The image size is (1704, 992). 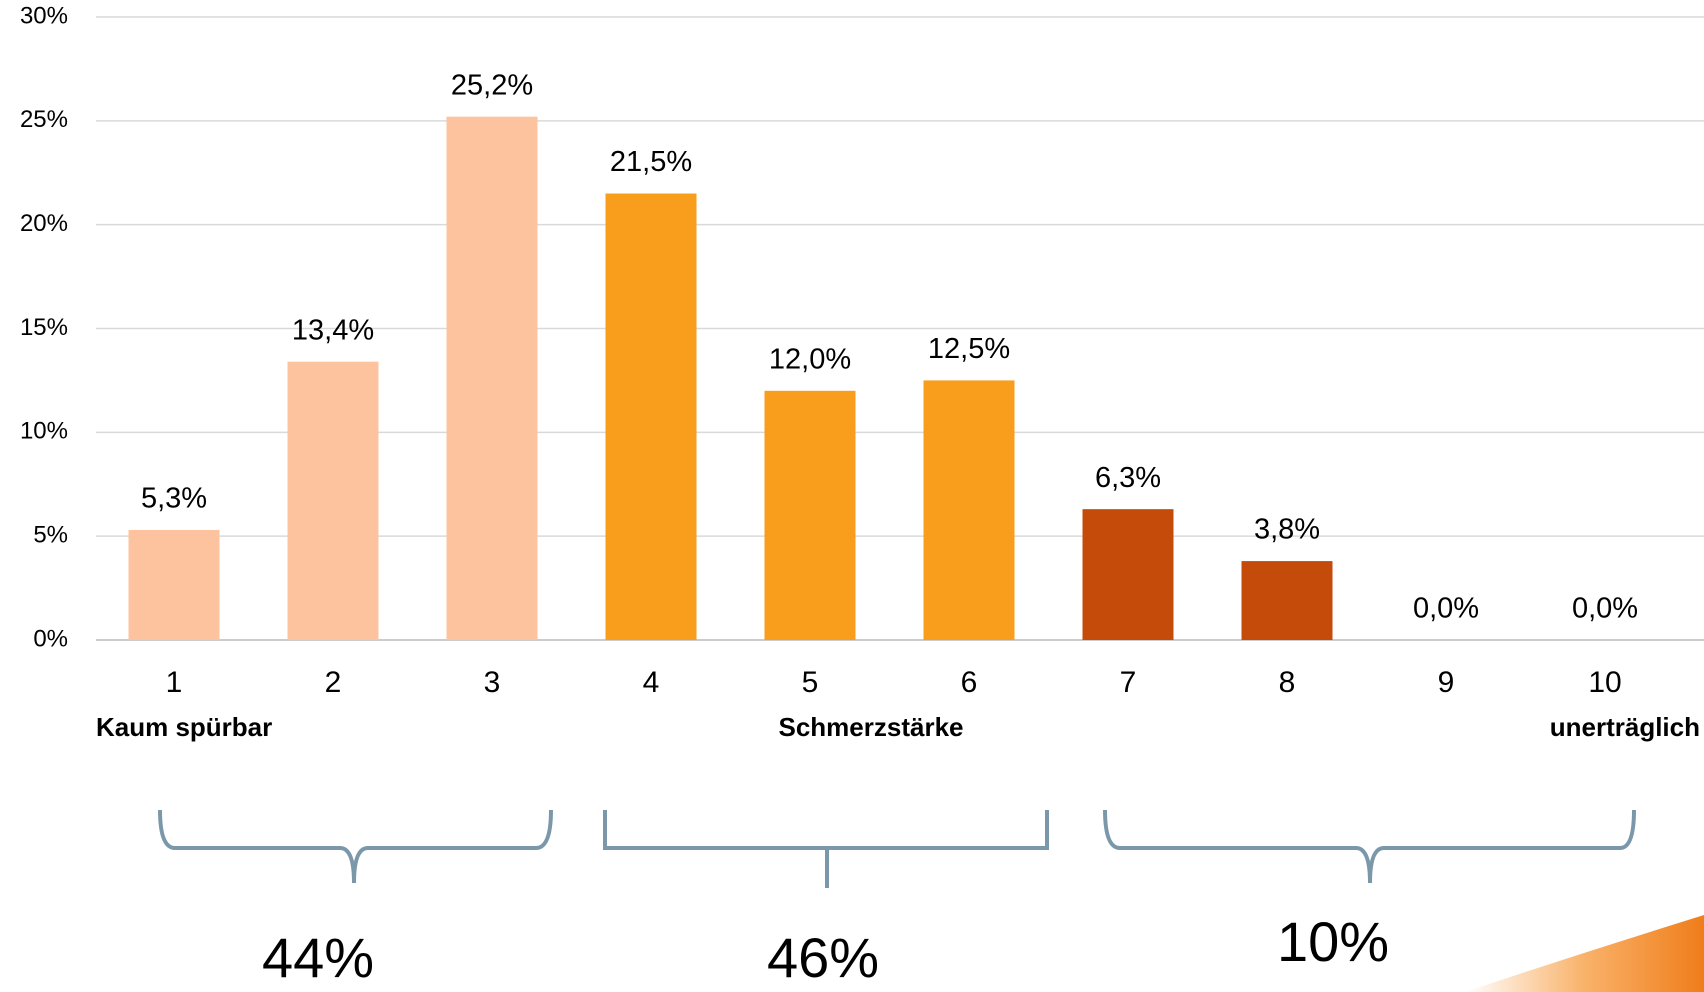 I want to click on value-label: 12,0%, so click(x=810, y=359).